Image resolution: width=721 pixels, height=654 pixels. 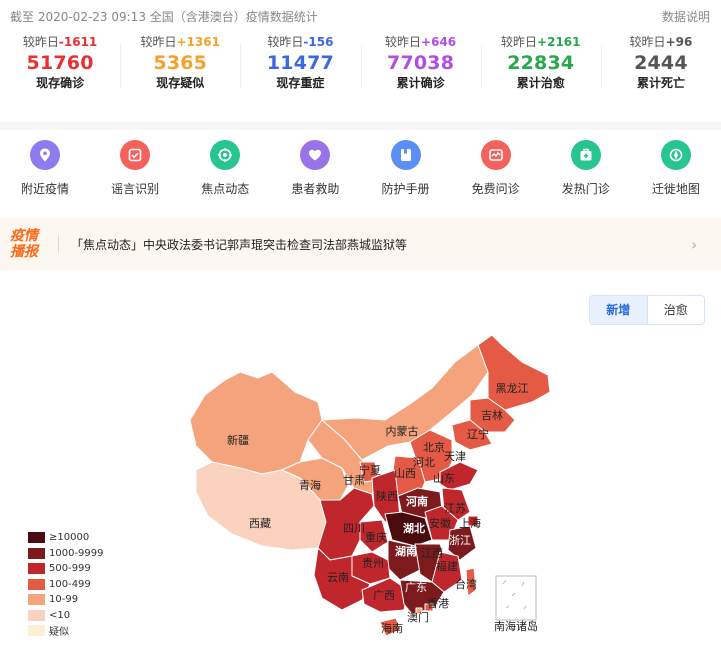 I want to click on stat-value: 77038, so click(x=421, y=63).